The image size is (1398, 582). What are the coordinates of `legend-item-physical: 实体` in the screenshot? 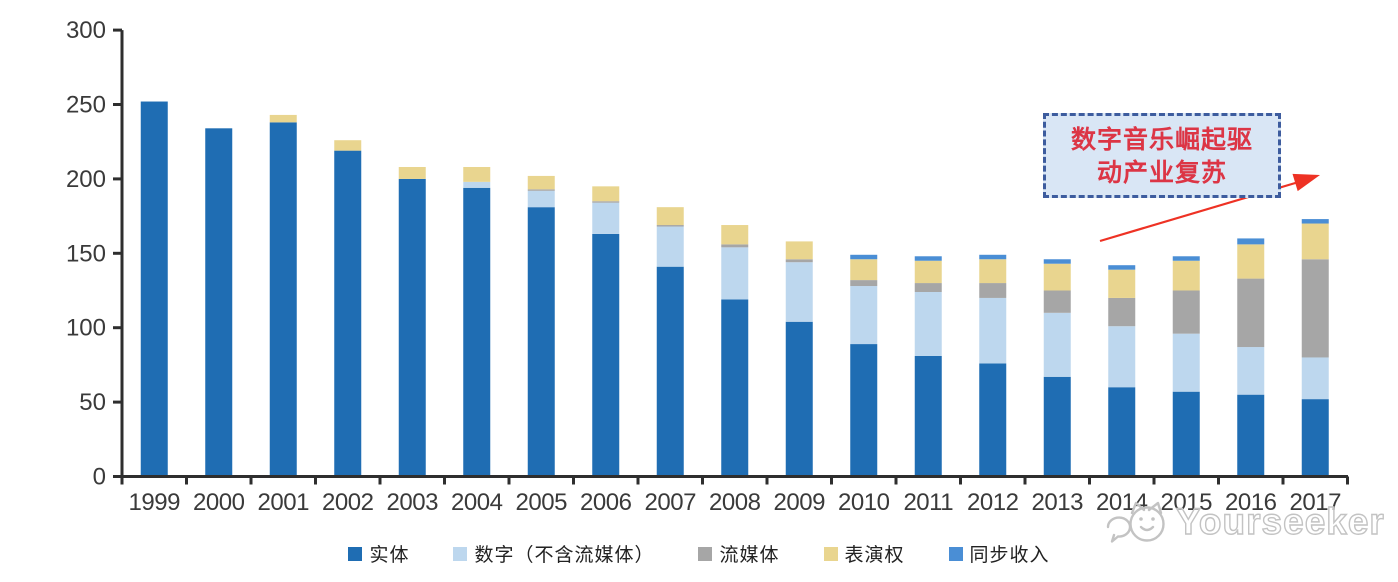 It's located at (378, 553).